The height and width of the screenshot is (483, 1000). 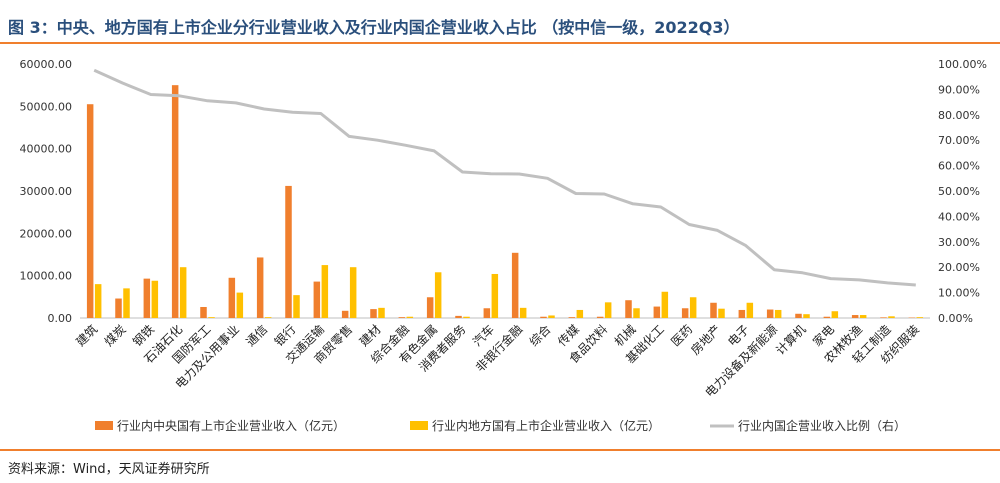 I want to click on right-axis-tick-label: 0.00%, so click(x=955, y=318).